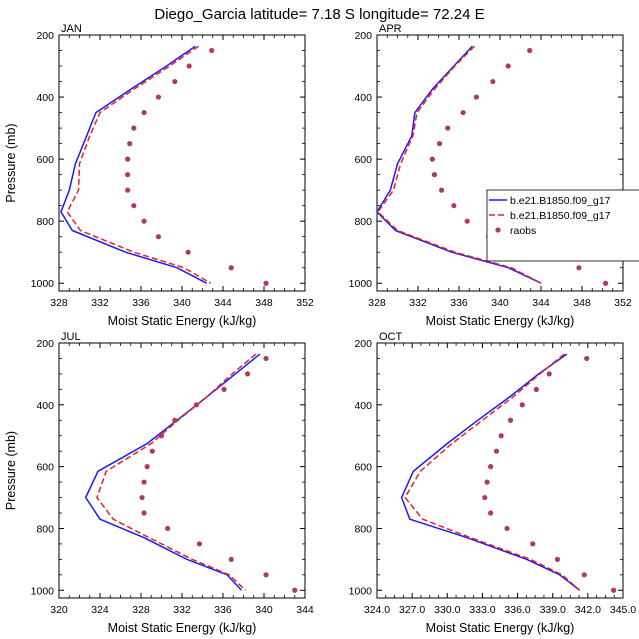 The width and height of the screenshot is (639, 639). I want to click on panel-title: OCT, so click(391, 337).